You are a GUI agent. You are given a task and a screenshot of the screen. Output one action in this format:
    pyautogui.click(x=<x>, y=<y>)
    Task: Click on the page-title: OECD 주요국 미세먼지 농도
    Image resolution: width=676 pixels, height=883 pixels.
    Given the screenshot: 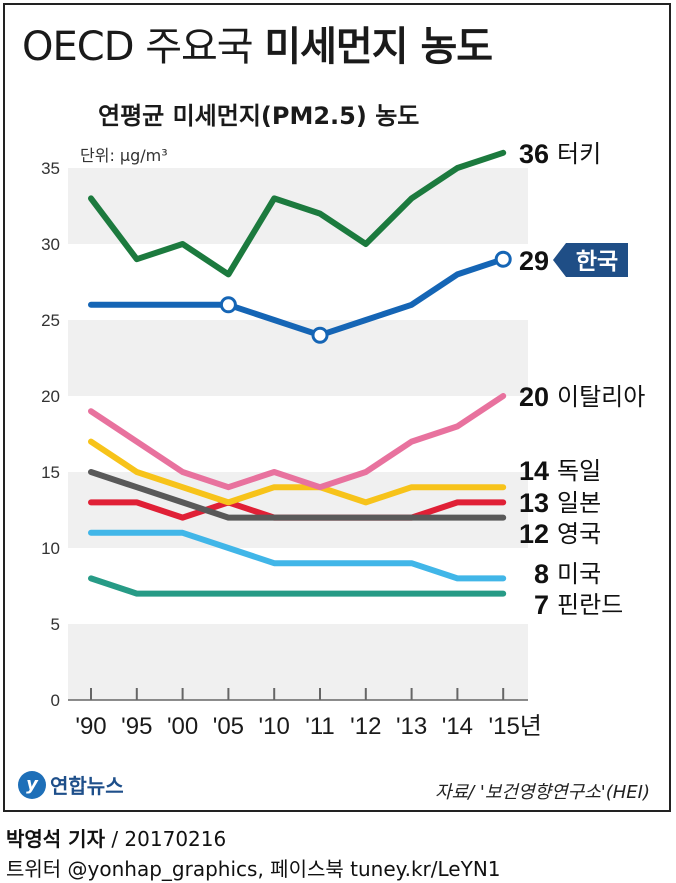 What is the action you would take?
    pyautogui.click(x=257, y=43)
    